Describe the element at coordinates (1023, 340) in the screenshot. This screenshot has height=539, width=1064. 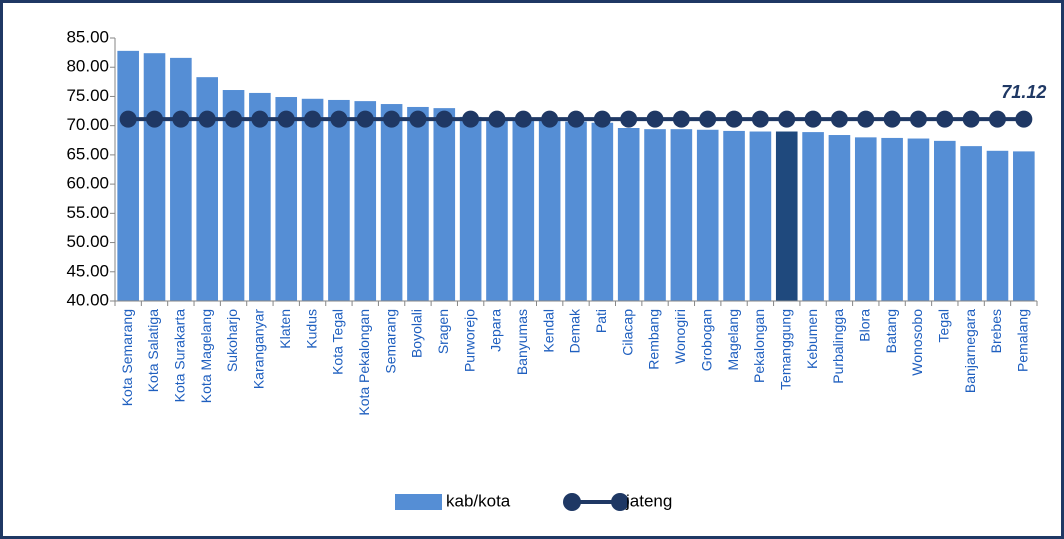
I see `x-tick-label: Pemalang` at that location.